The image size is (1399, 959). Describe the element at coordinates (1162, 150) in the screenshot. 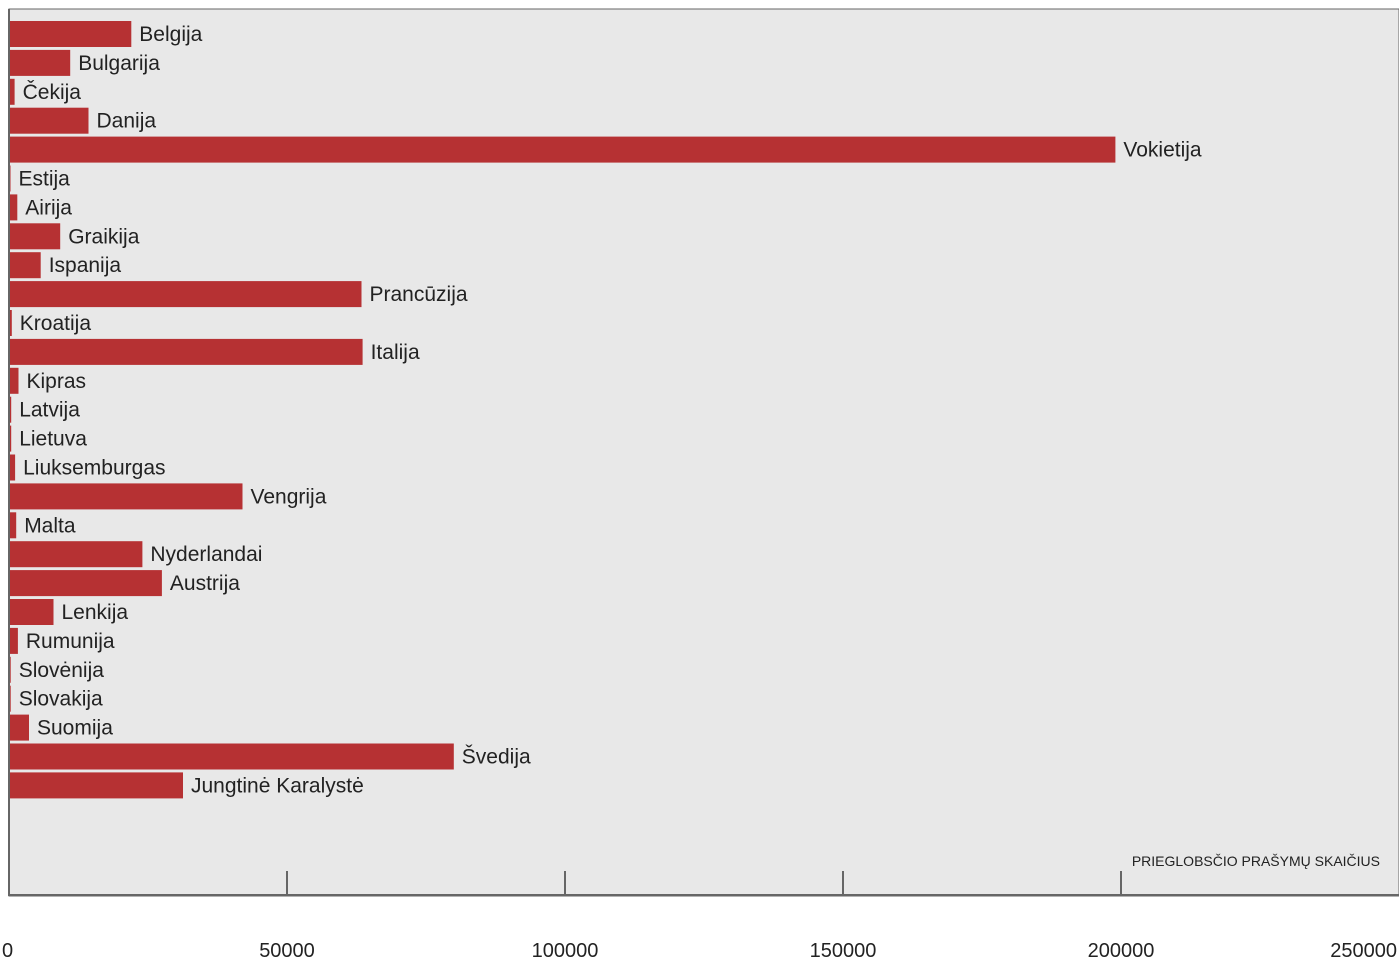

I see `bar-label-4: Vokietija` at that location.